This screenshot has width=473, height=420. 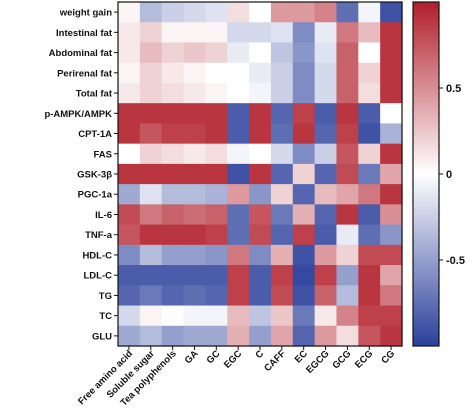 What do you see at coordinates (81, 53) in the screenshot?
I see `row-label: Abdominal fat` at bounding box center [81, 53].